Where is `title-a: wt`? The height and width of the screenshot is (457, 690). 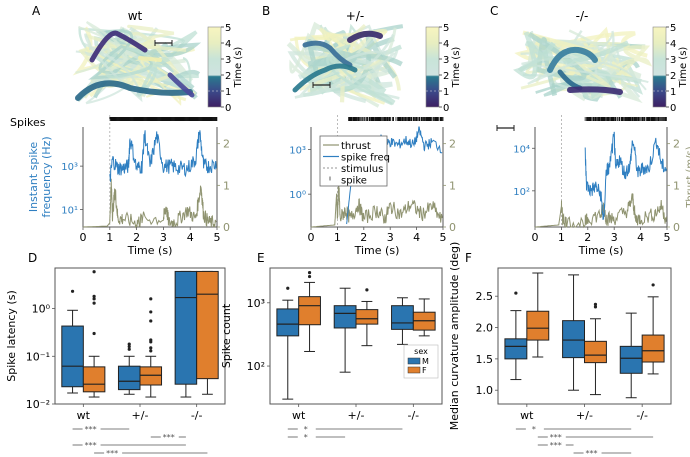 title-a: wt is located at coordinates (135, 16).